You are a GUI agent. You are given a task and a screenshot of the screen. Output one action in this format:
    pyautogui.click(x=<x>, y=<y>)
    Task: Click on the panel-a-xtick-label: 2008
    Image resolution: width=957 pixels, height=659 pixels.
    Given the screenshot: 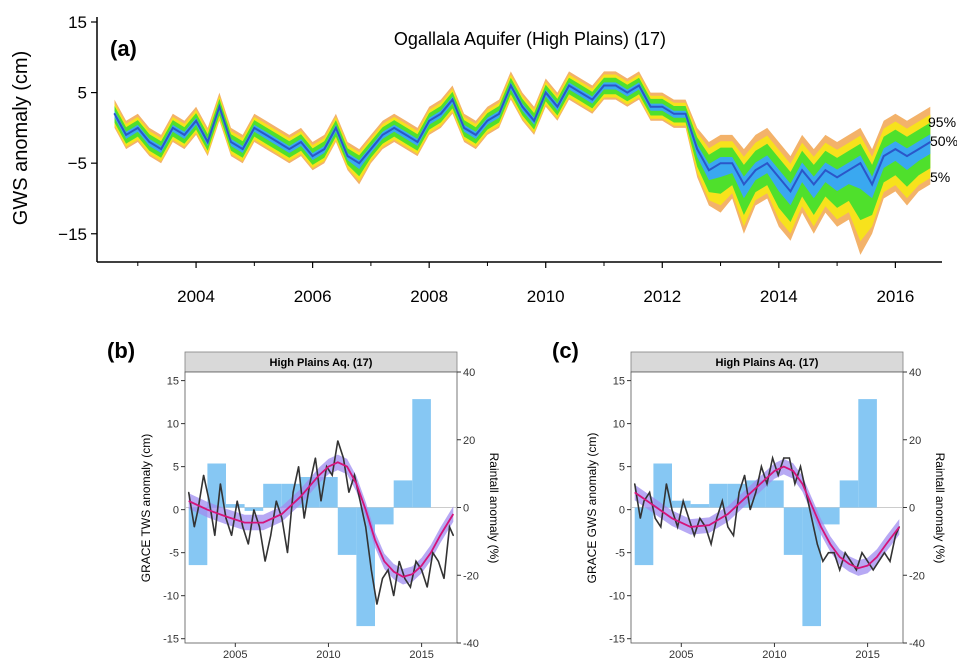 What is the action you would take?
    pyautogui.click(x=429, y=296)
    